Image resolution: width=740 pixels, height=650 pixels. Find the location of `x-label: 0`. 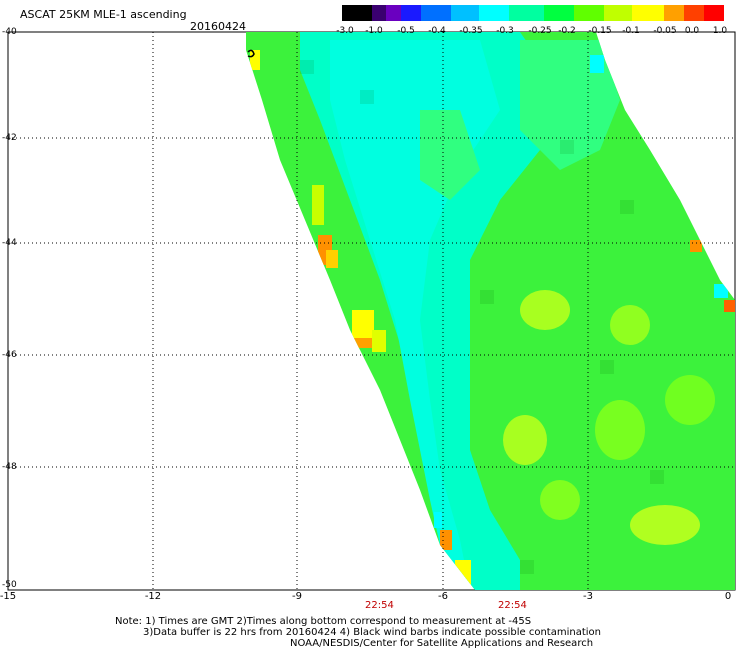

x-label: 0 is located at coordinates (728, 596).